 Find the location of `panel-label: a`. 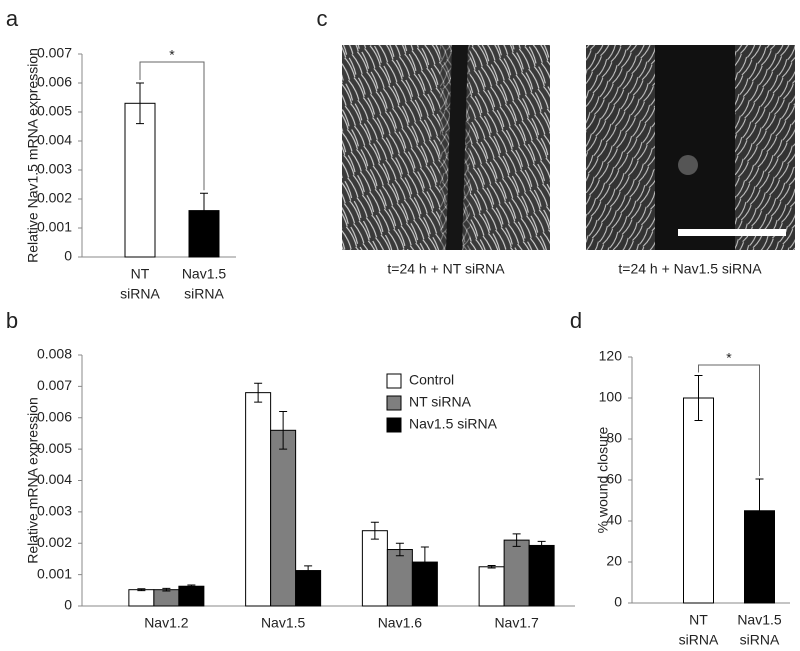

panel-label: a is located at coordinates (12, 18).